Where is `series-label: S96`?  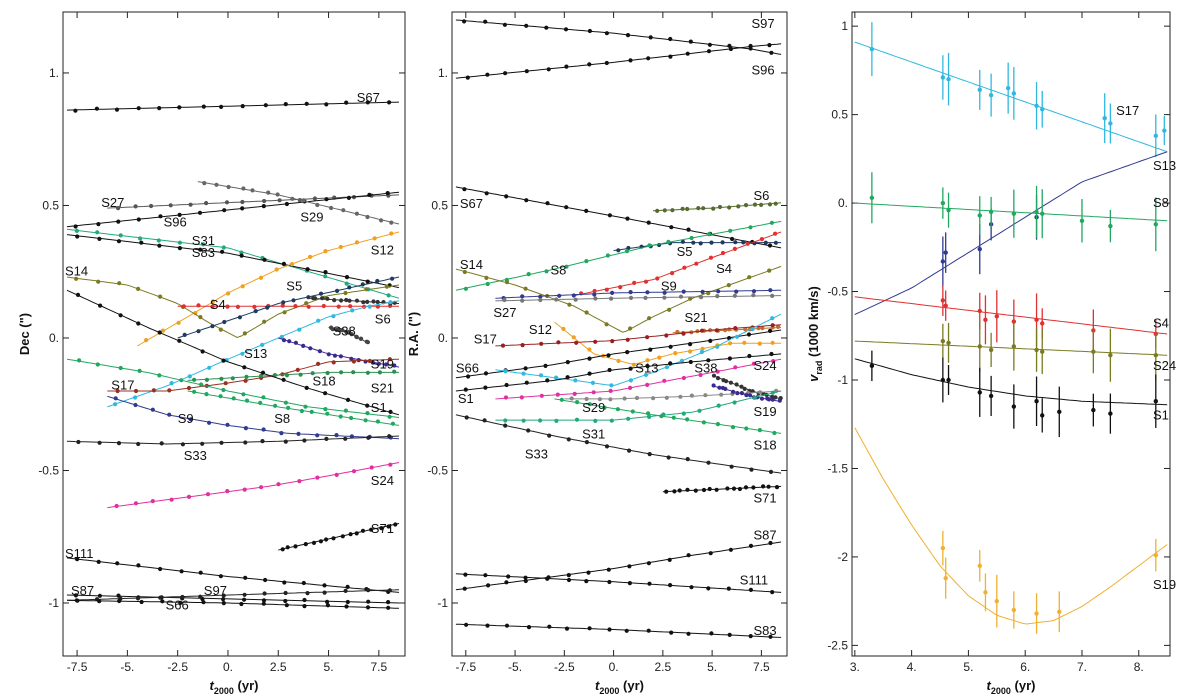 series-label: S96 is located at coordinates (763, 69).